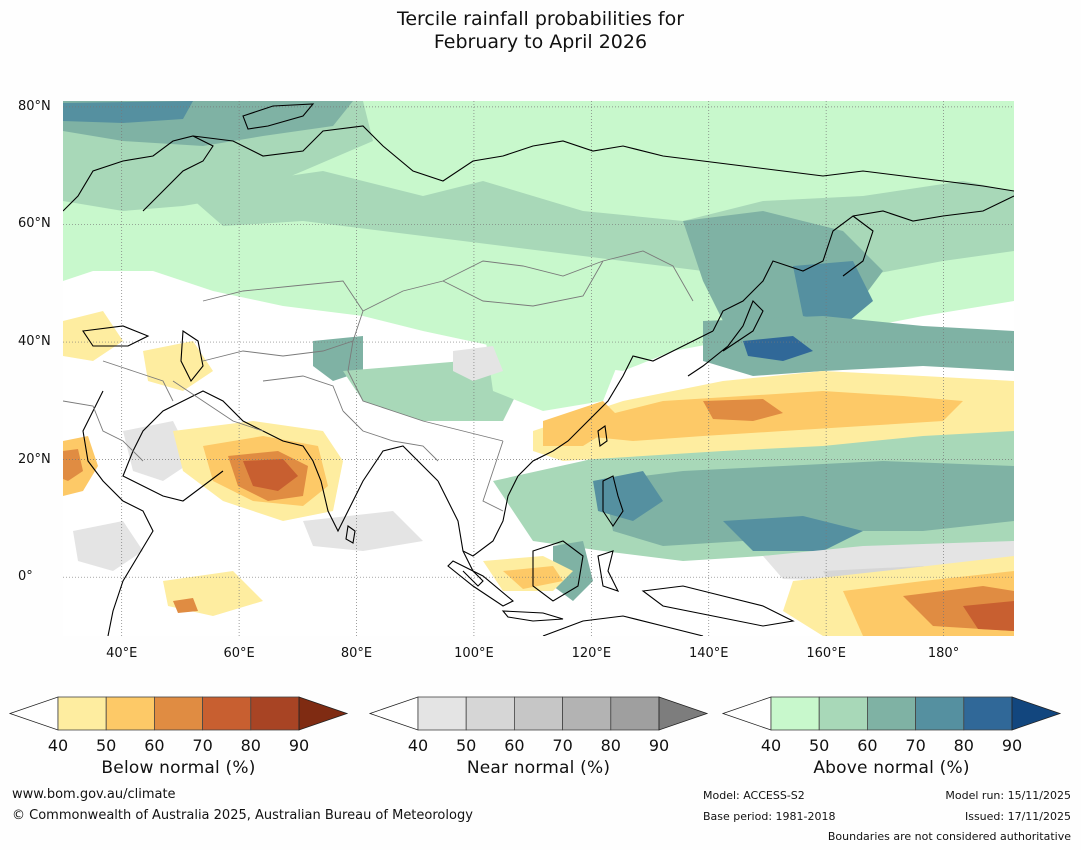 The width and height of the screenshot is (1081, 850). What do you see at coordinates (603, 158) in the screenshot?
I see `coast-arctic-russia` at bounding box center [603, 158].